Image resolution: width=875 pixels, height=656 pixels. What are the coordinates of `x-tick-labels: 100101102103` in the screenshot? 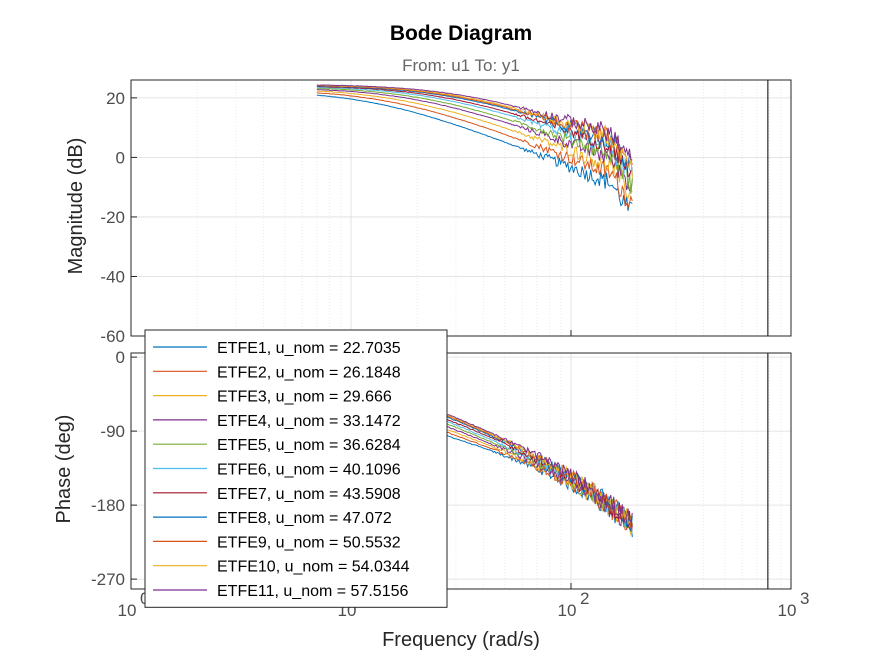 It's located at (464, 604).